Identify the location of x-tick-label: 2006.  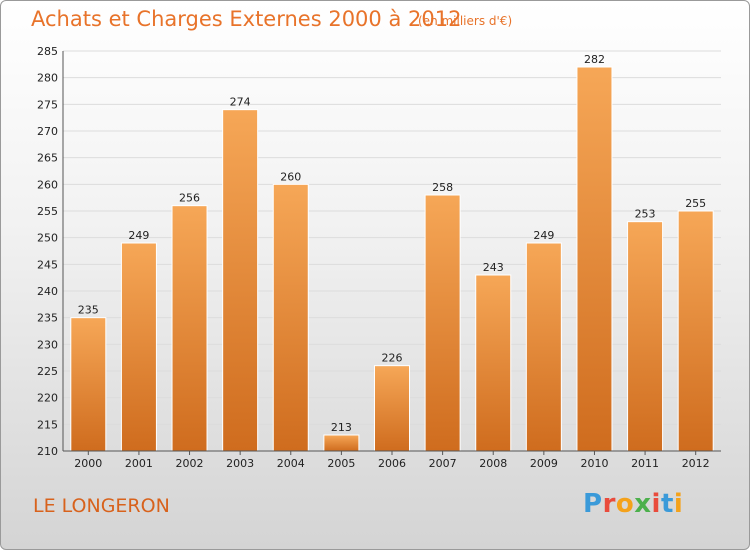
(392, 463).